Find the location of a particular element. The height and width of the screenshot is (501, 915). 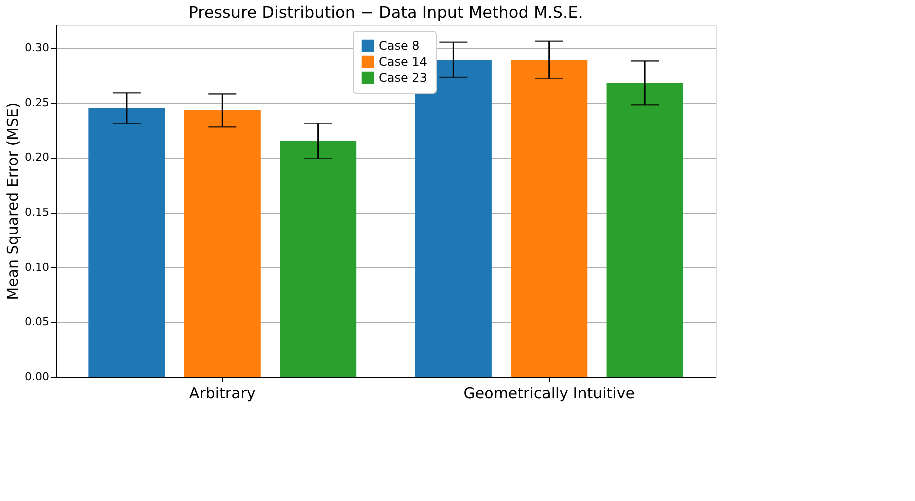

y-tick-label: 0.10 is located at coordinates (37, 267).